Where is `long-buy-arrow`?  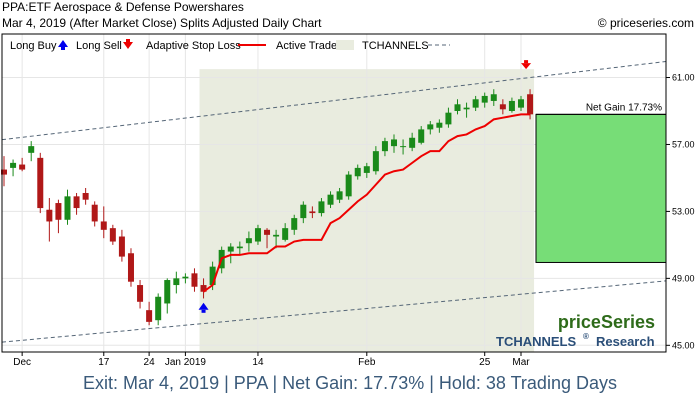
long-buy-arrow is located at coordinates (203, 306).